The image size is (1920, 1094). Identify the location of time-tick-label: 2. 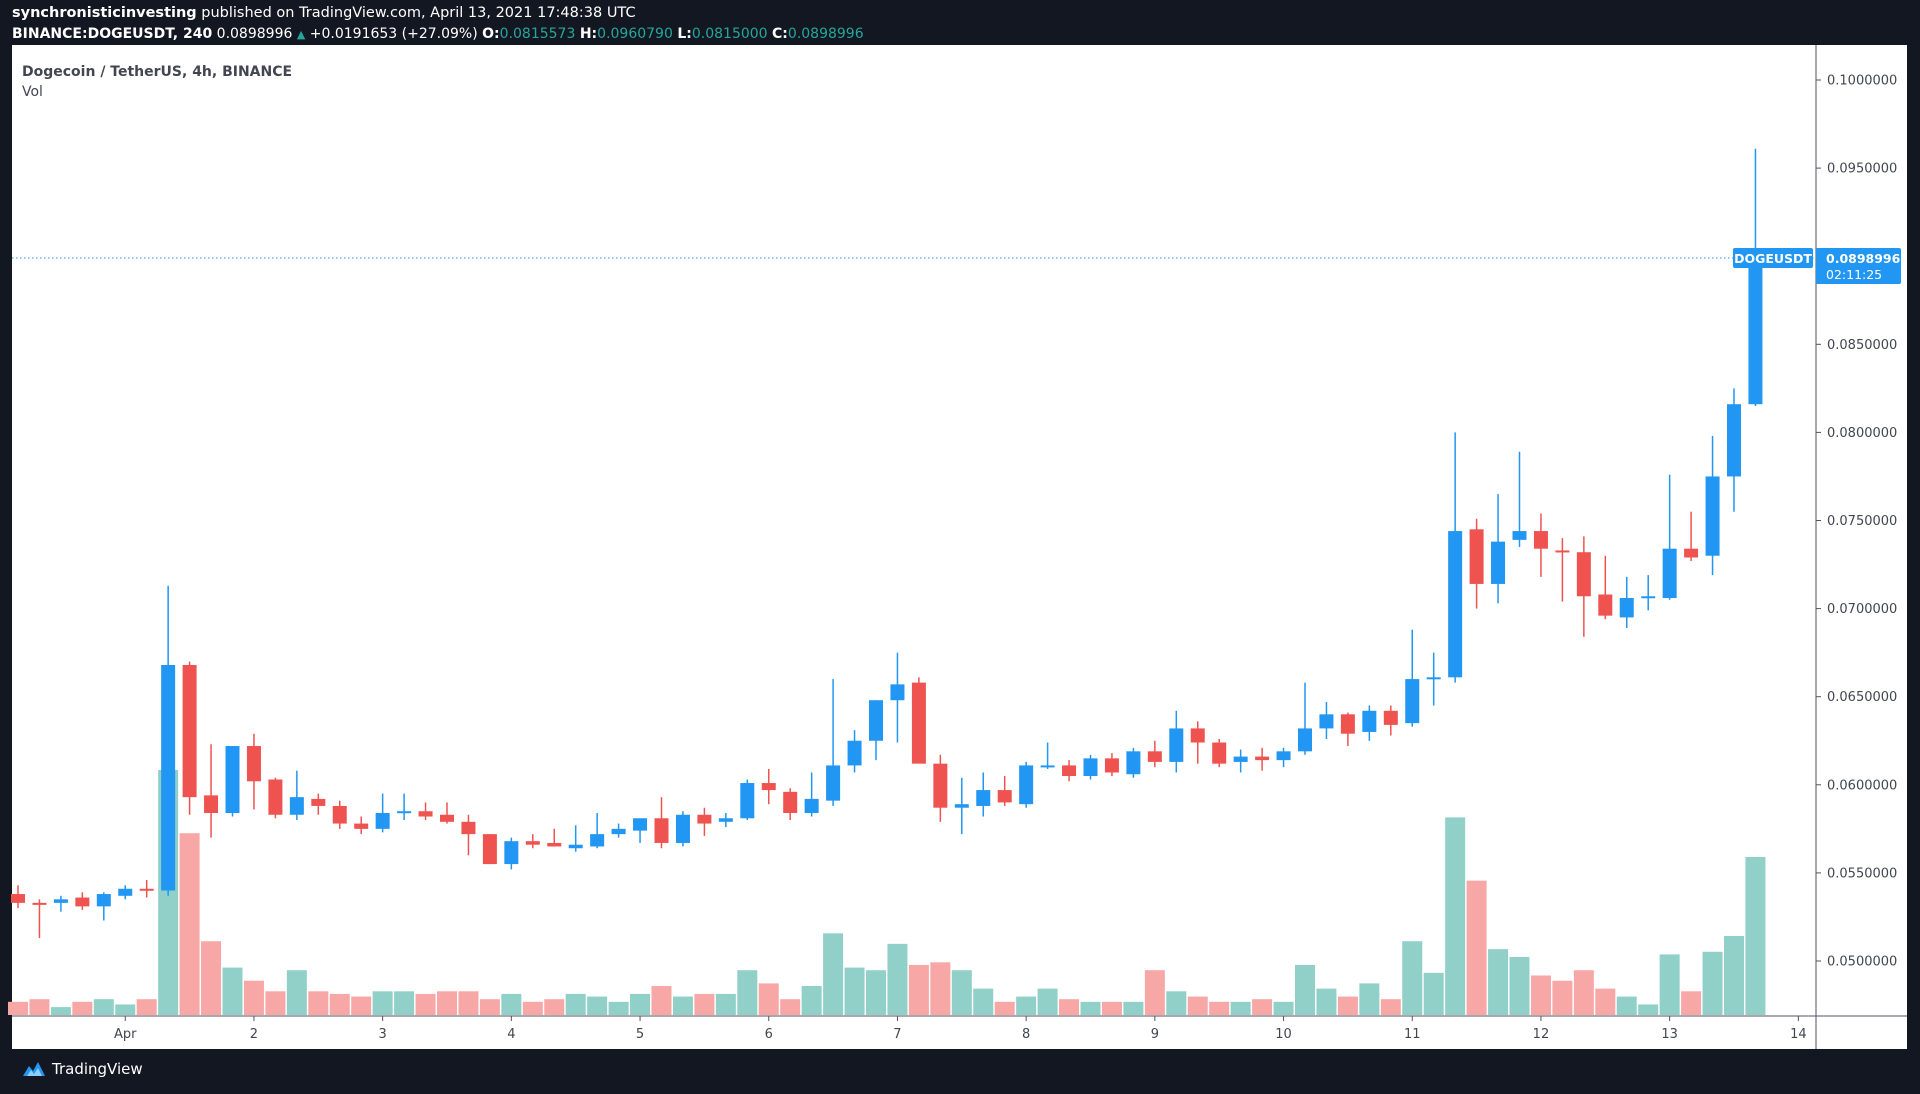
(254, 1034).